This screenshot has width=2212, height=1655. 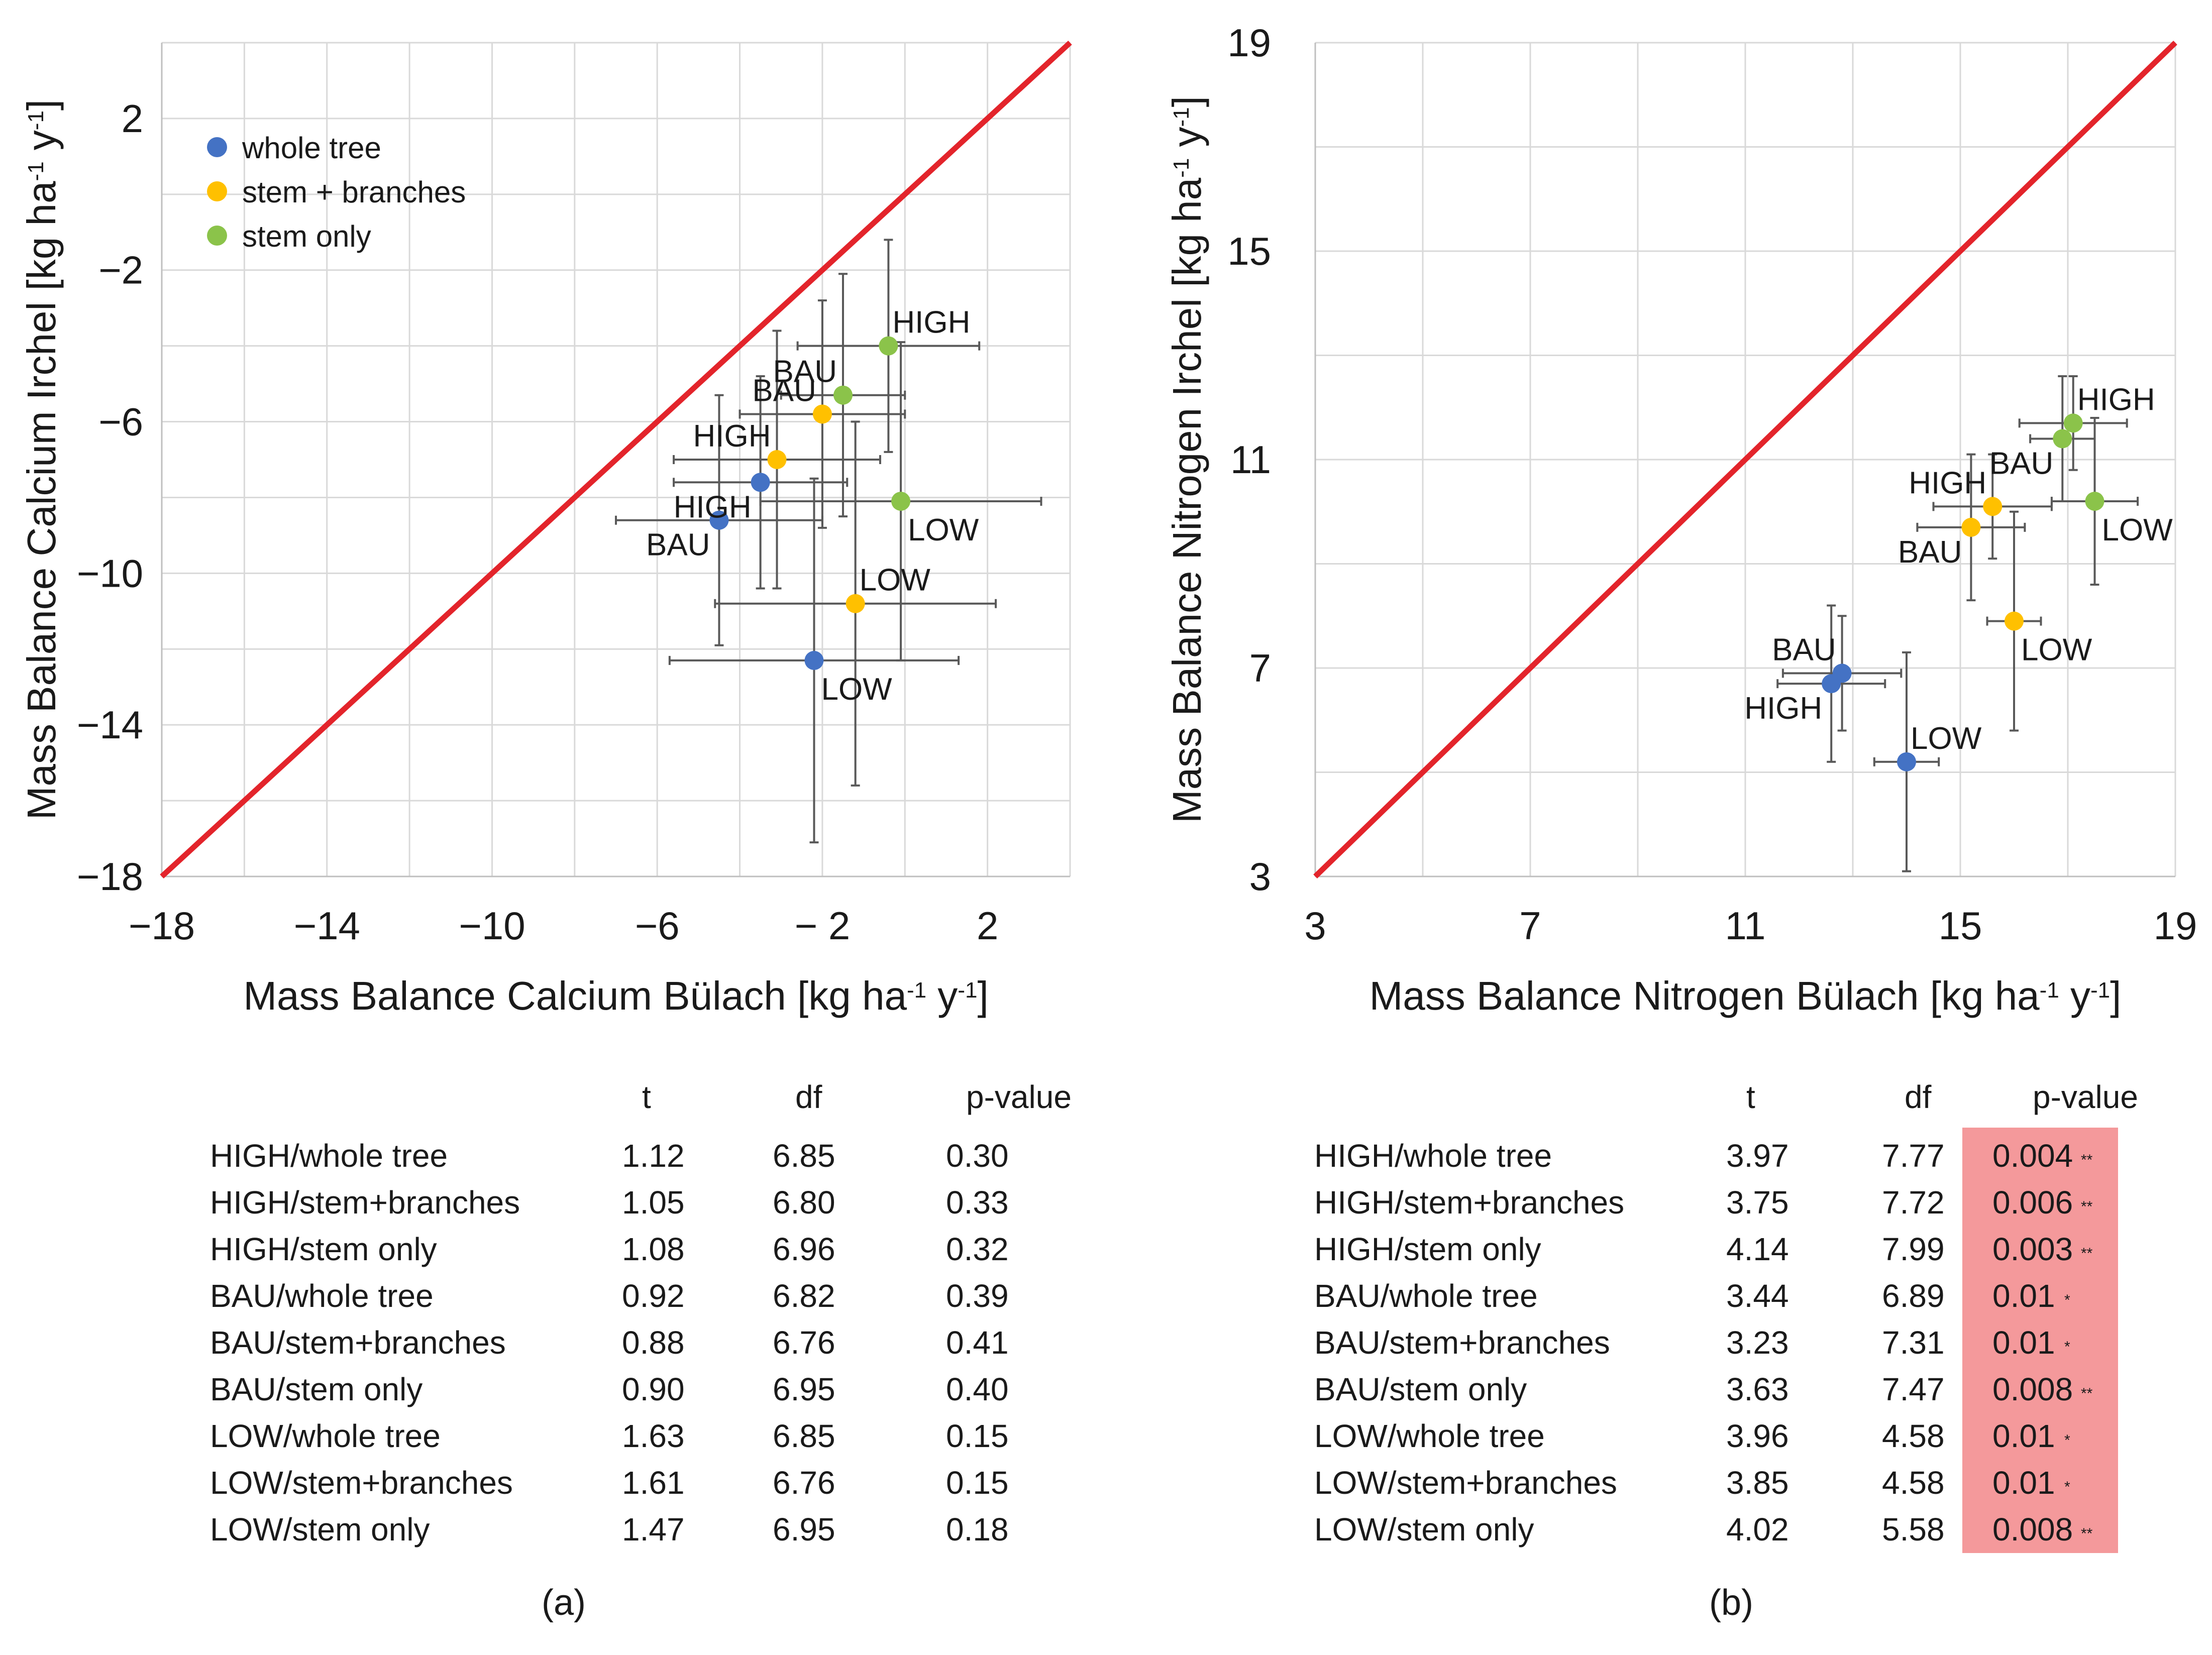 I want to click on table-row: LOW/stem+branches 1.61 6.76 0.15, so click(x=637, y=1483).